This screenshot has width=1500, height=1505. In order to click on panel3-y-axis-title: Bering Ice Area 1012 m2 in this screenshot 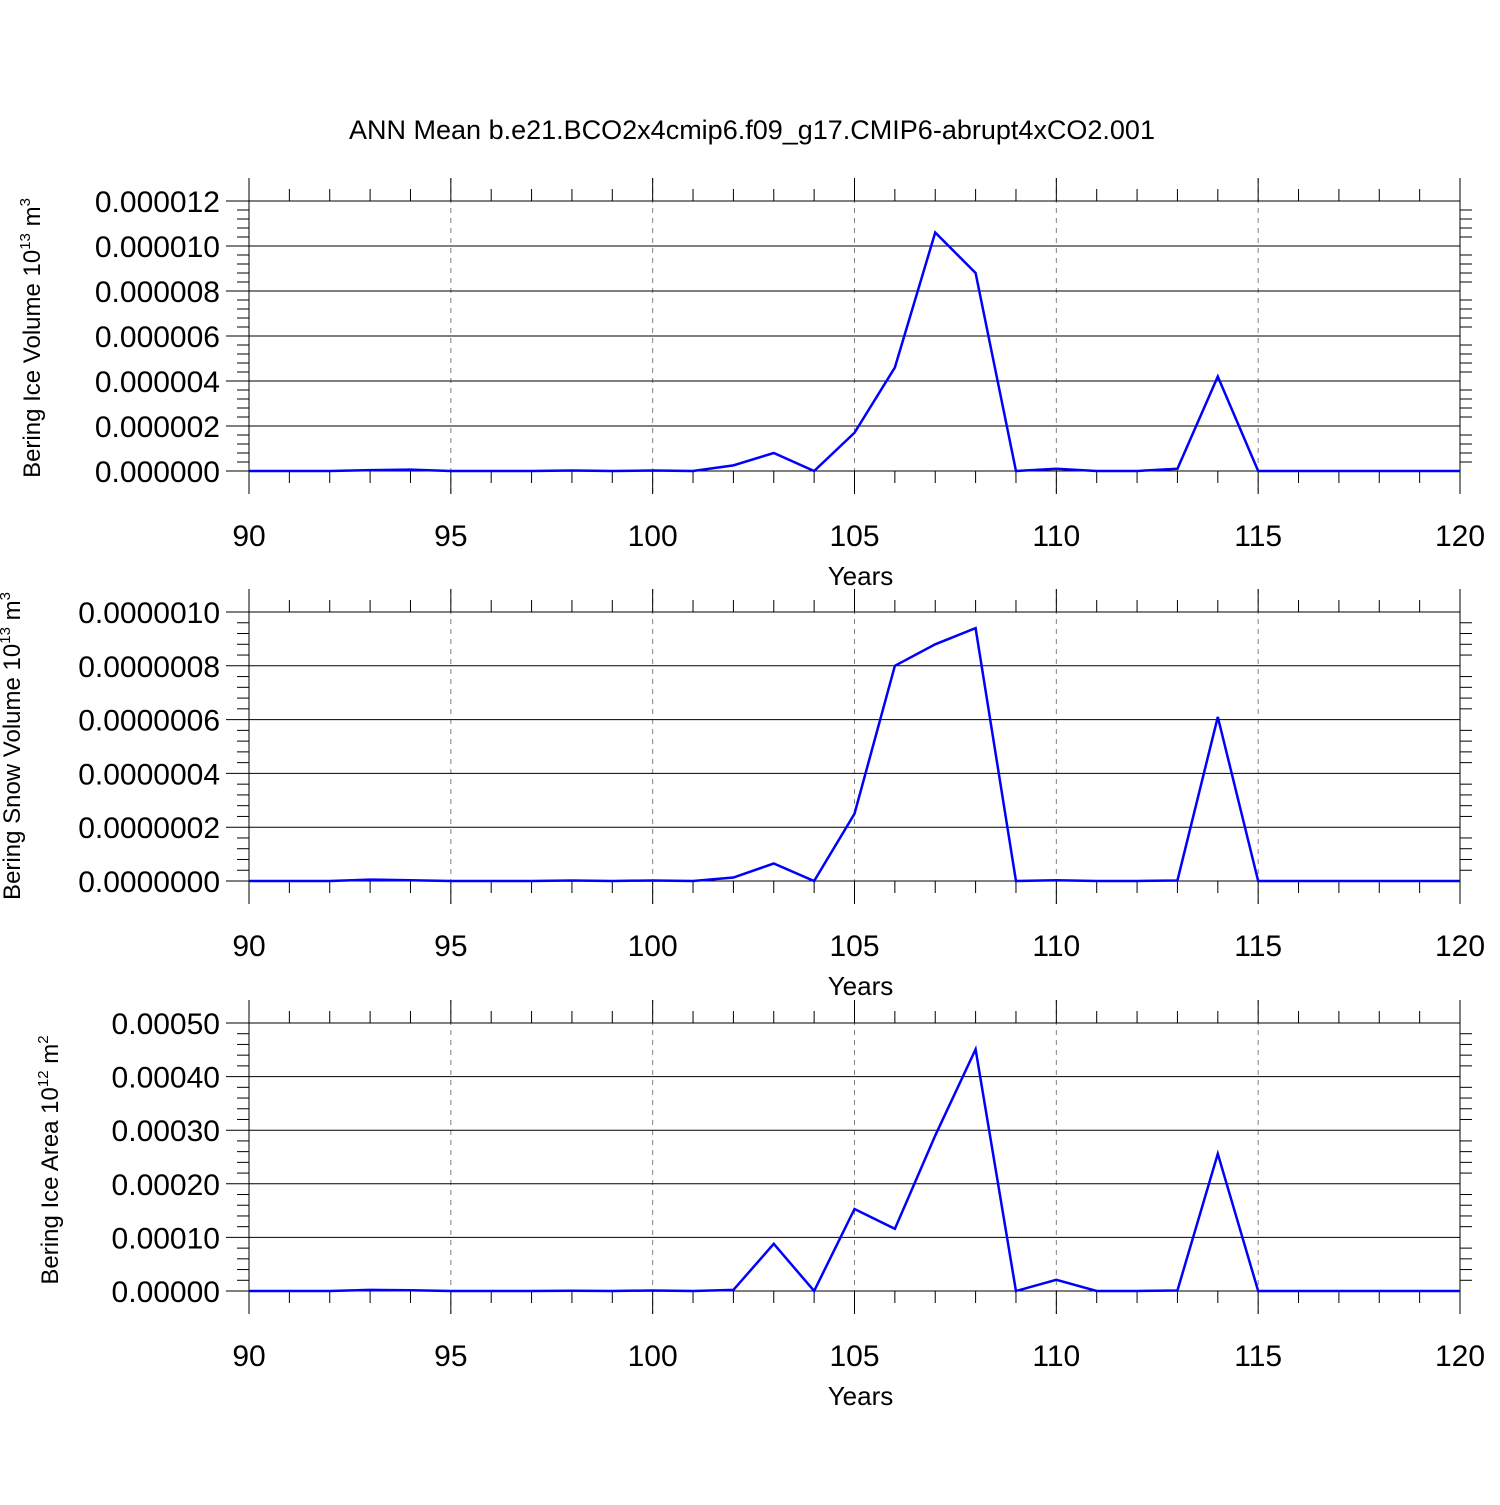, I will do `click(49, 1159)`.